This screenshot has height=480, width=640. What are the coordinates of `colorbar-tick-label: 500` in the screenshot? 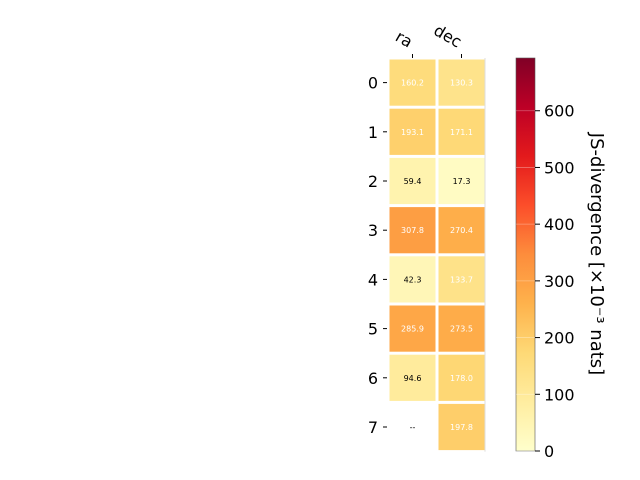 It's located at (559, 167).